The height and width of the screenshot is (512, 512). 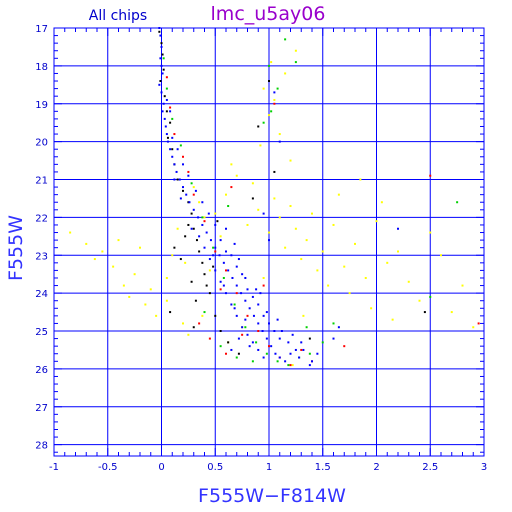 I want to click on x-tick-label: 1, so click(x=269, y=467).